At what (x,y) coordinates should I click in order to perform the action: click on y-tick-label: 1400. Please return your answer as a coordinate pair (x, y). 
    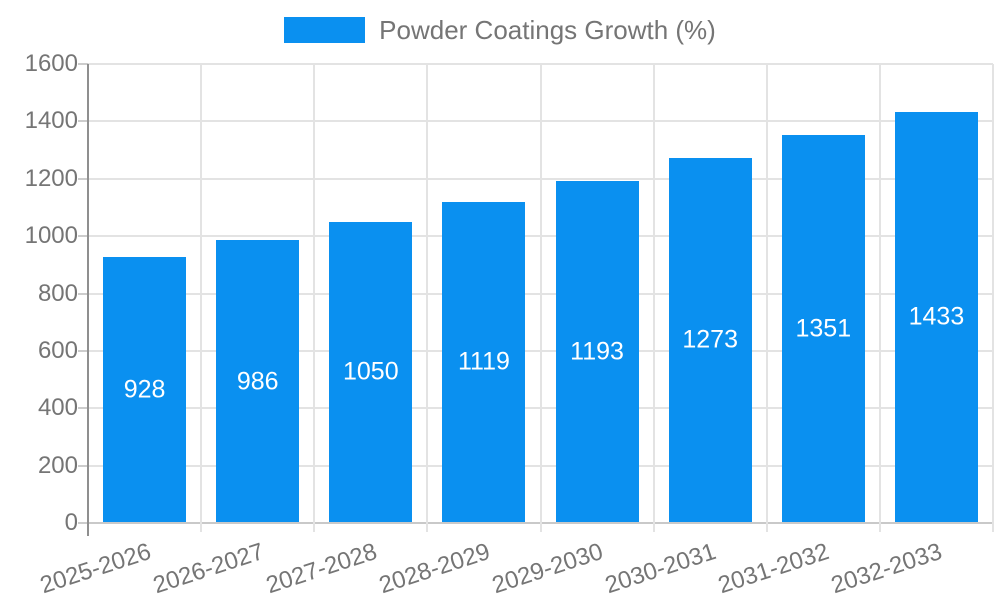
    Looking at the image, I should click on (51, 121).